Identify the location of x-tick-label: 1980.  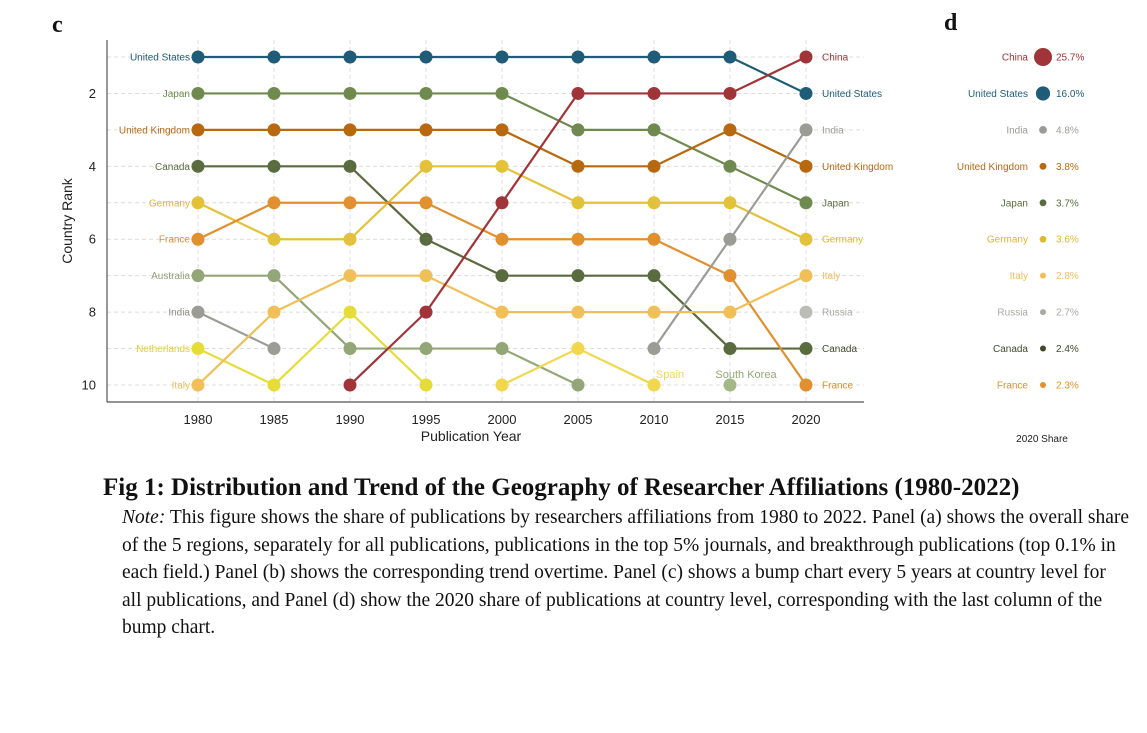
(198, 419).